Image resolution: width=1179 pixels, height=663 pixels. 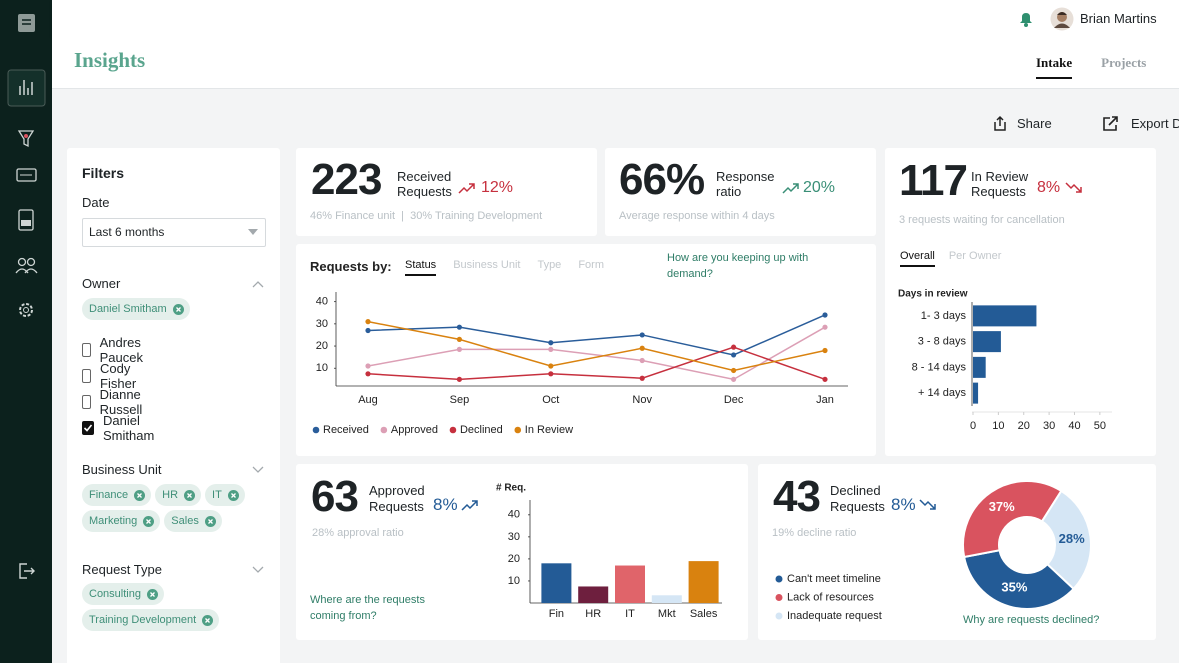 I want to click on filter-chip: Consulting, so click(x=123, y=594).